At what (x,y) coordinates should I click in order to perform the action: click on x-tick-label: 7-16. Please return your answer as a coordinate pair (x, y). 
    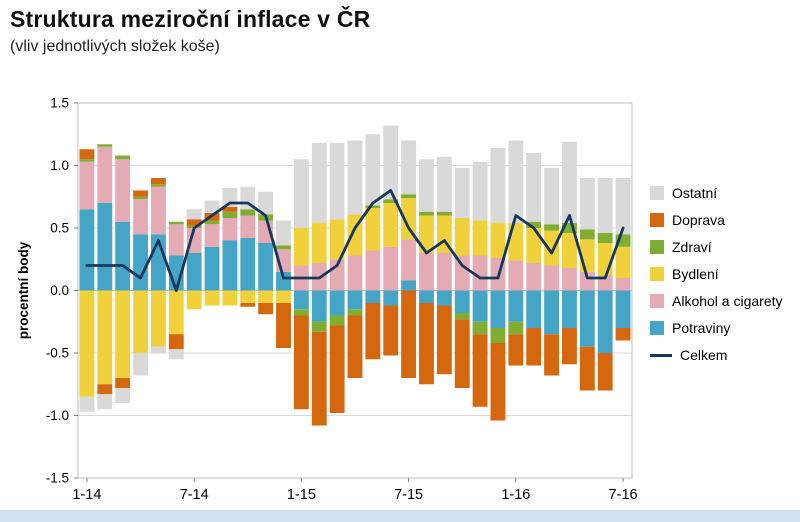
    Looking at the image, I should click on (623, 495).